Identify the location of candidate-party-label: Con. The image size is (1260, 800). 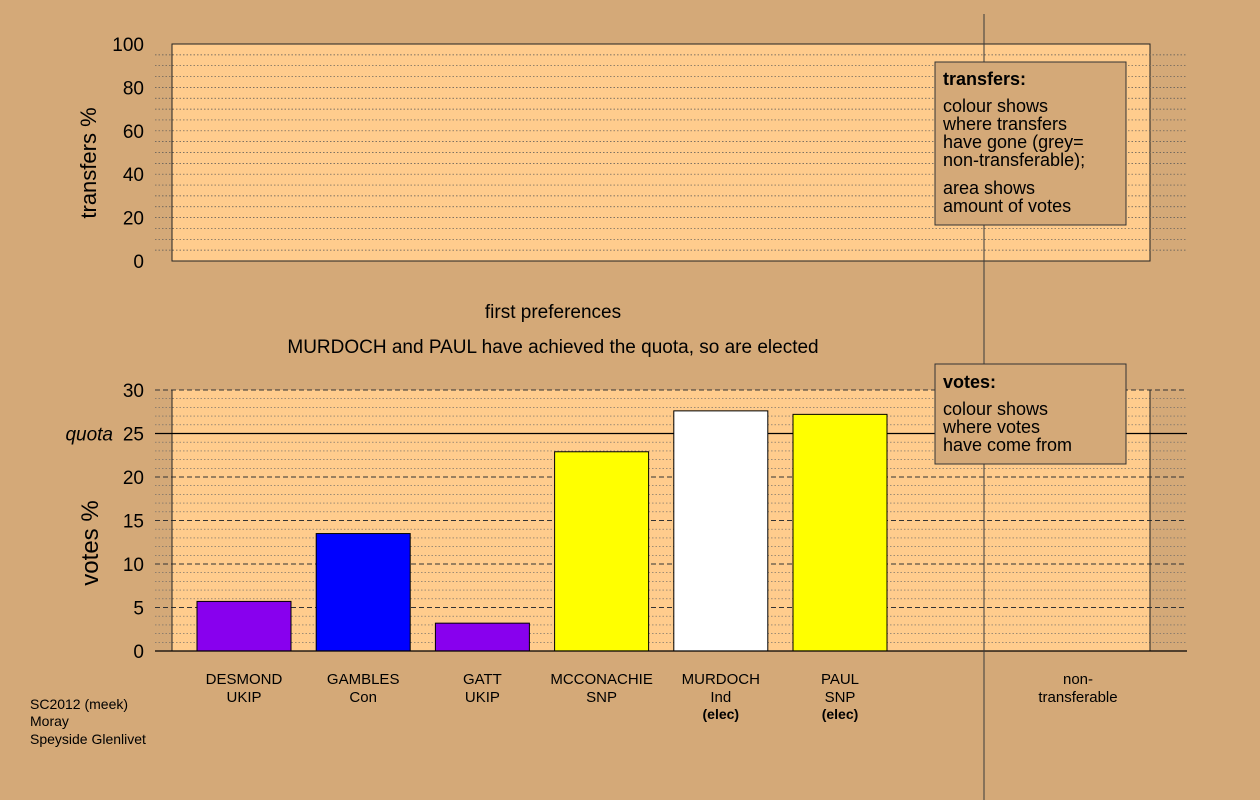
(363, 697).